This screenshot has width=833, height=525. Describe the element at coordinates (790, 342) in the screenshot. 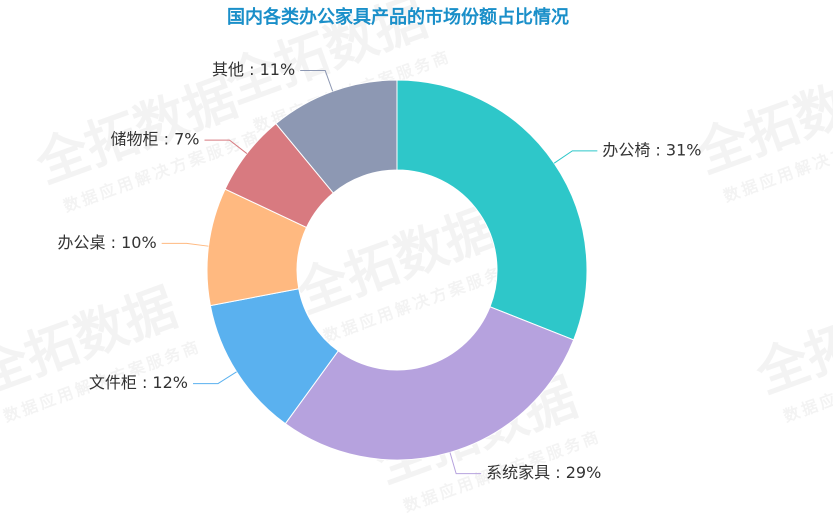

I see `watermark-title: 全拓数据` at that location.